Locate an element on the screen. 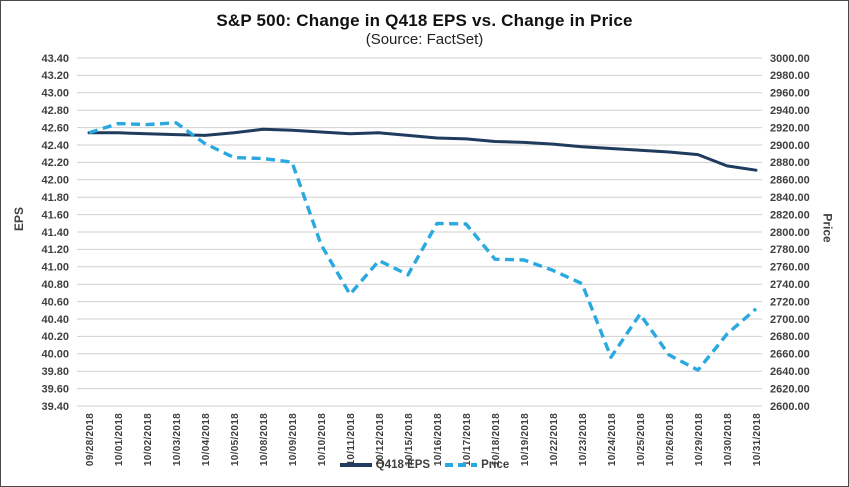  y-axis-title-price: Price is located at coordinates (827, 228).